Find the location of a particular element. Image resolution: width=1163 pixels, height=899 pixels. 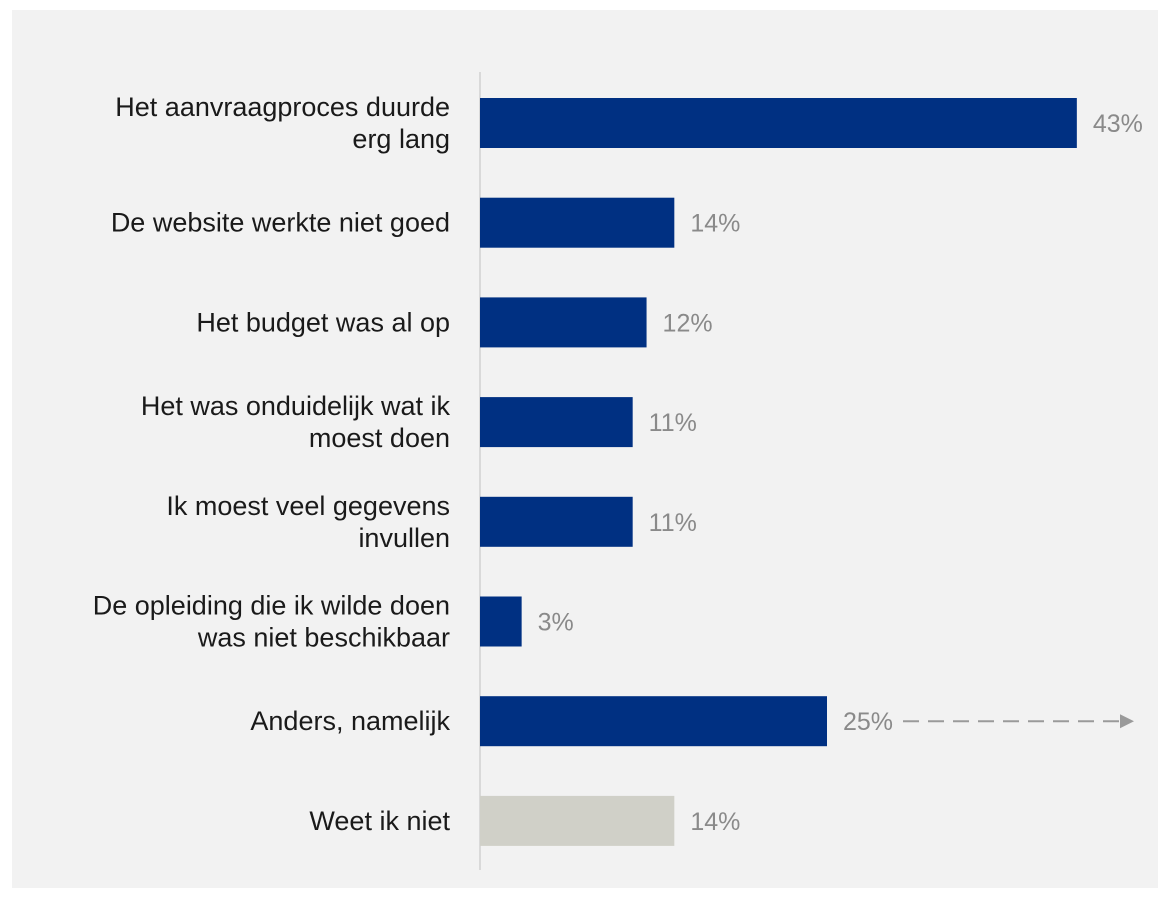

category-label: Het budget was al op is located at coordinates (323, 322).